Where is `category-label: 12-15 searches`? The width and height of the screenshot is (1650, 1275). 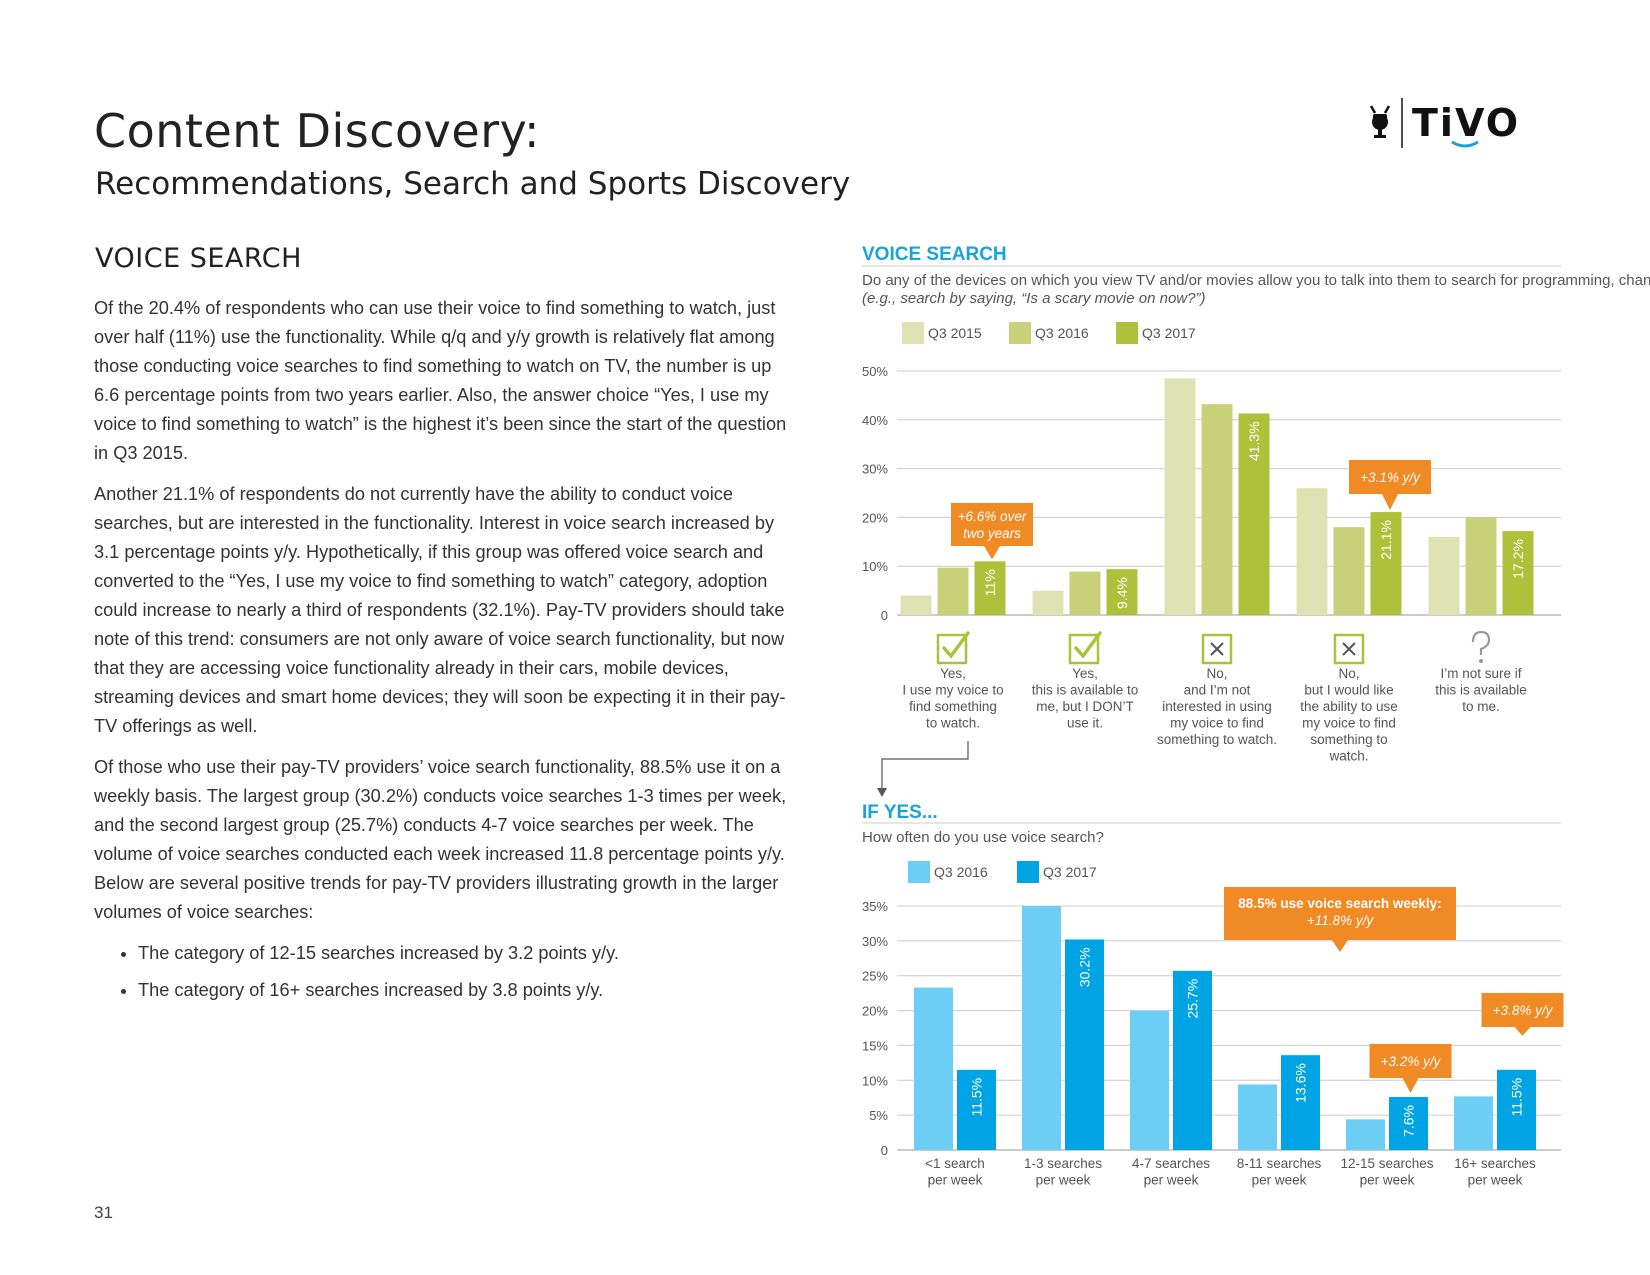
category-label: 12-15 searches is located at coordinates (1386, 1163).